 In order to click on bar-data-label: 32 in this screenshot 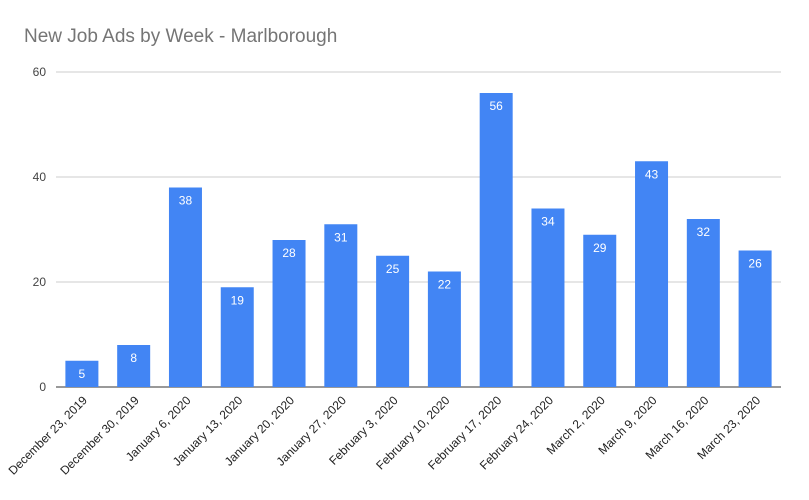, I will do `click(704, 232)`.